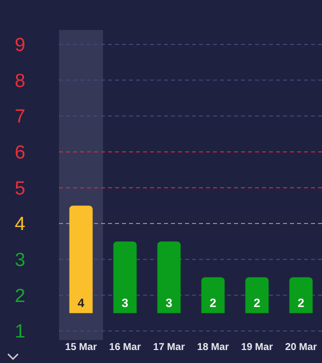  I want to click on x-tick-label: 20 Mar, so click(301, 347).